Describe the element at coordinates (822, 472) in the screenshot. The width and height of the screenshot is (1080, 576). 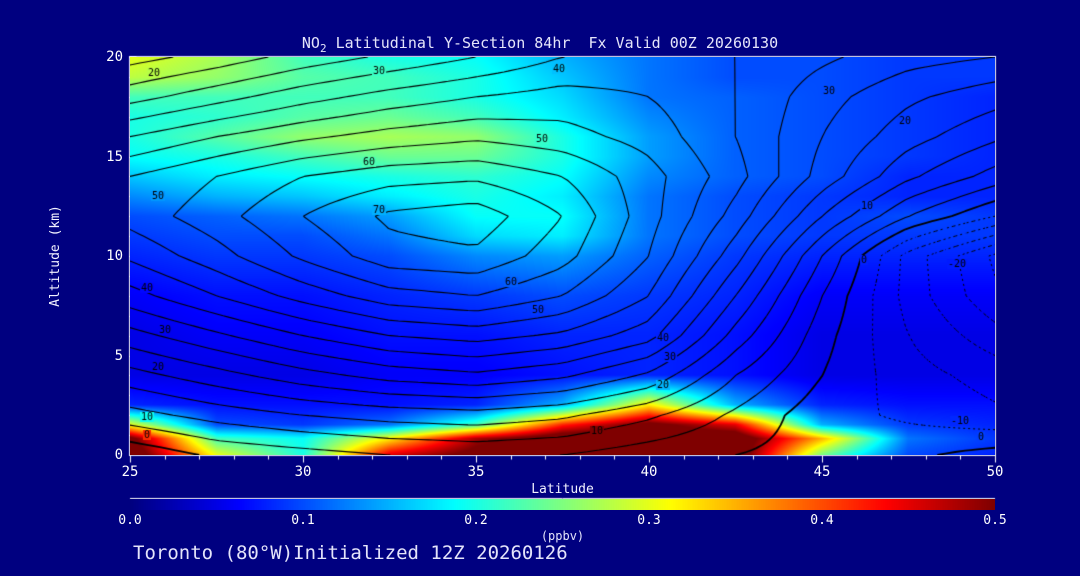
I see `x-tick-label: 45` at that location.